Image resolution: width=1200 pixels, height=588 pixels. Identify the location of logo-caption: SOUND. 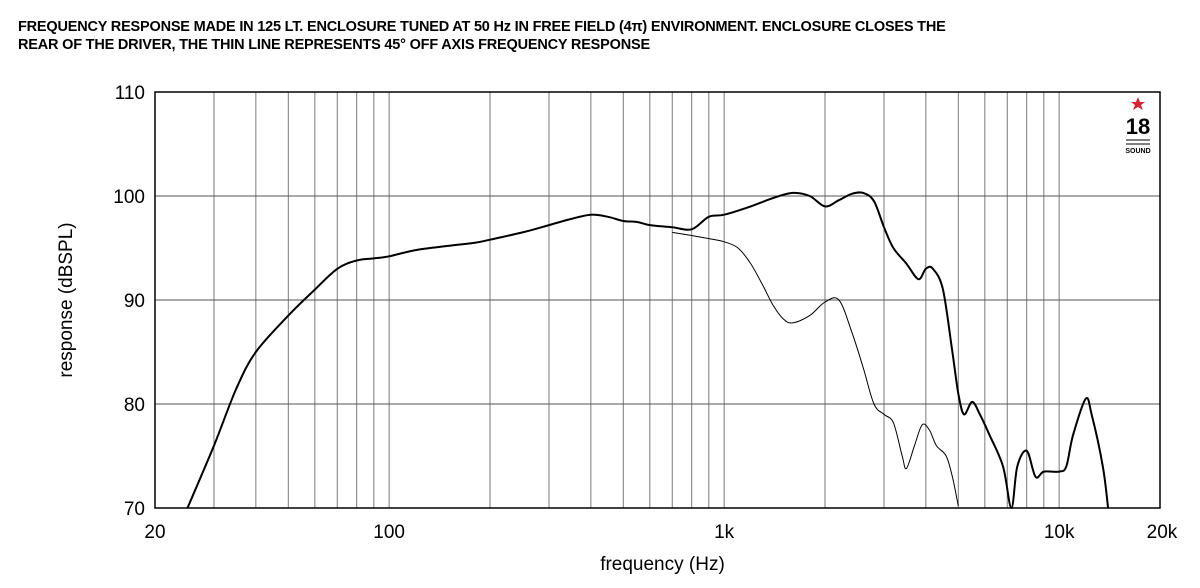
(1137, 151).